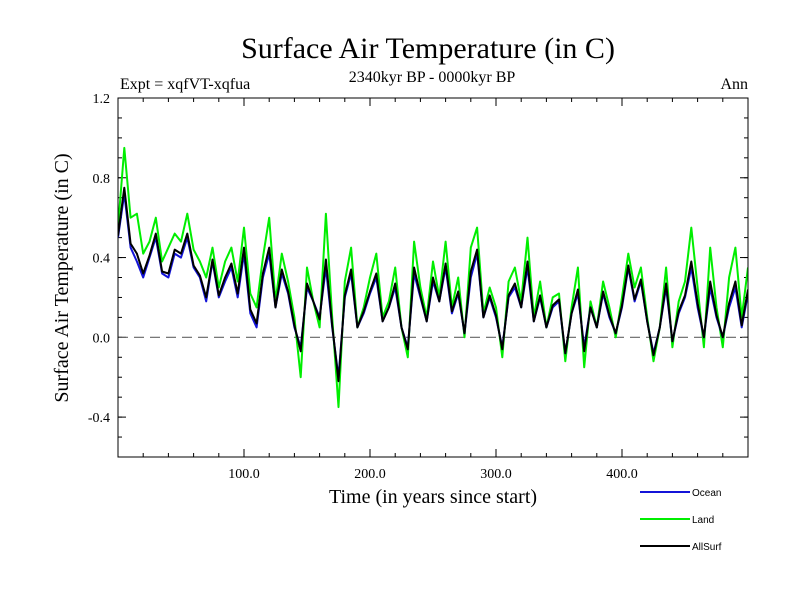 Image resolution: width=800 pixels, height=600 pixels. What do you see at coordinates (370, 474) in the screenshot?
I see `x-tick-label: 200.0` at bounding box center [370, 474].